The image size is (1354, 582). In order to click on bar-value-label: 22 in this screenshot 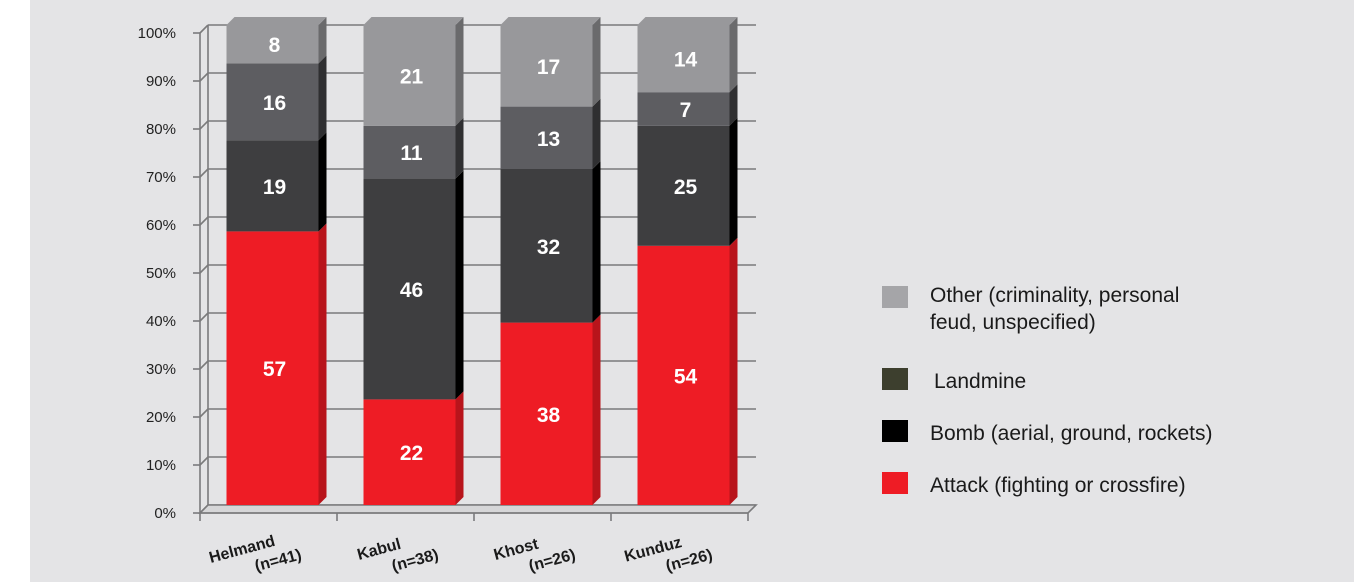, I will do `click(411, 453)`.